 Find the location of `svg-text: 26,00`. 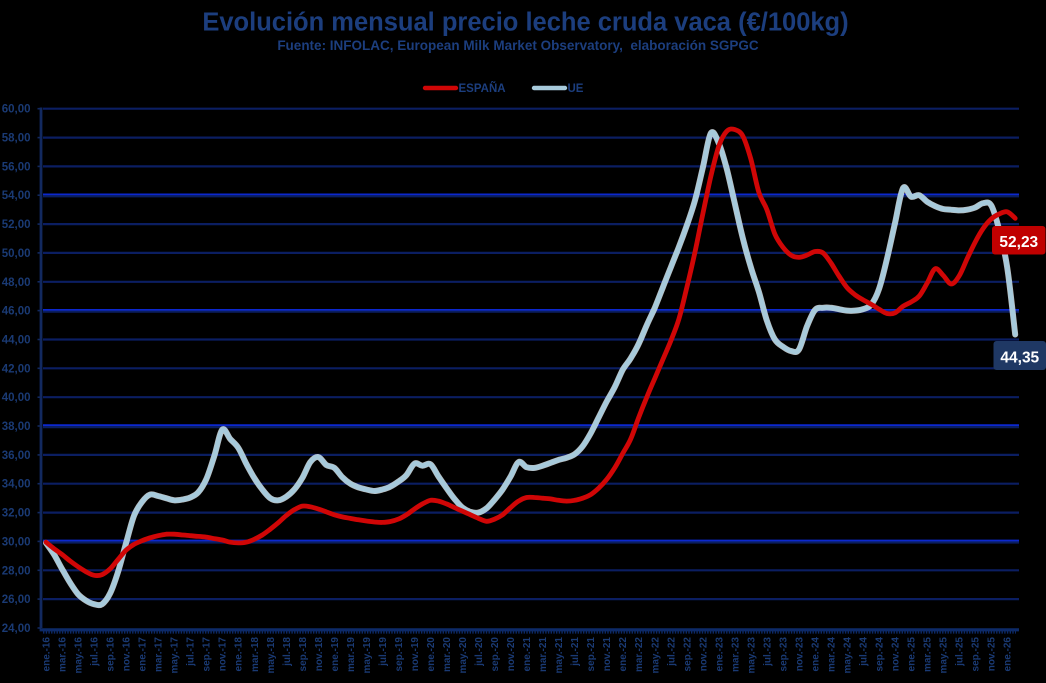

svg-text: 26,00 is located at coordinates (16, 600).